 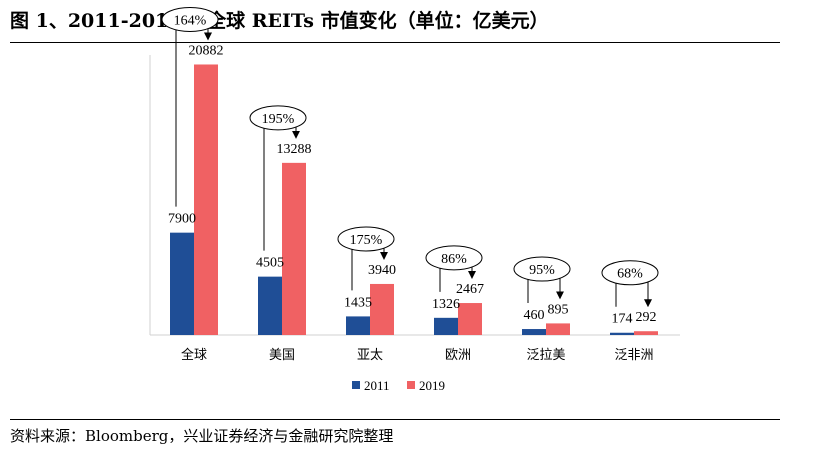 I want to click on growth-label-5: 68%, so click(x=630, y=274).